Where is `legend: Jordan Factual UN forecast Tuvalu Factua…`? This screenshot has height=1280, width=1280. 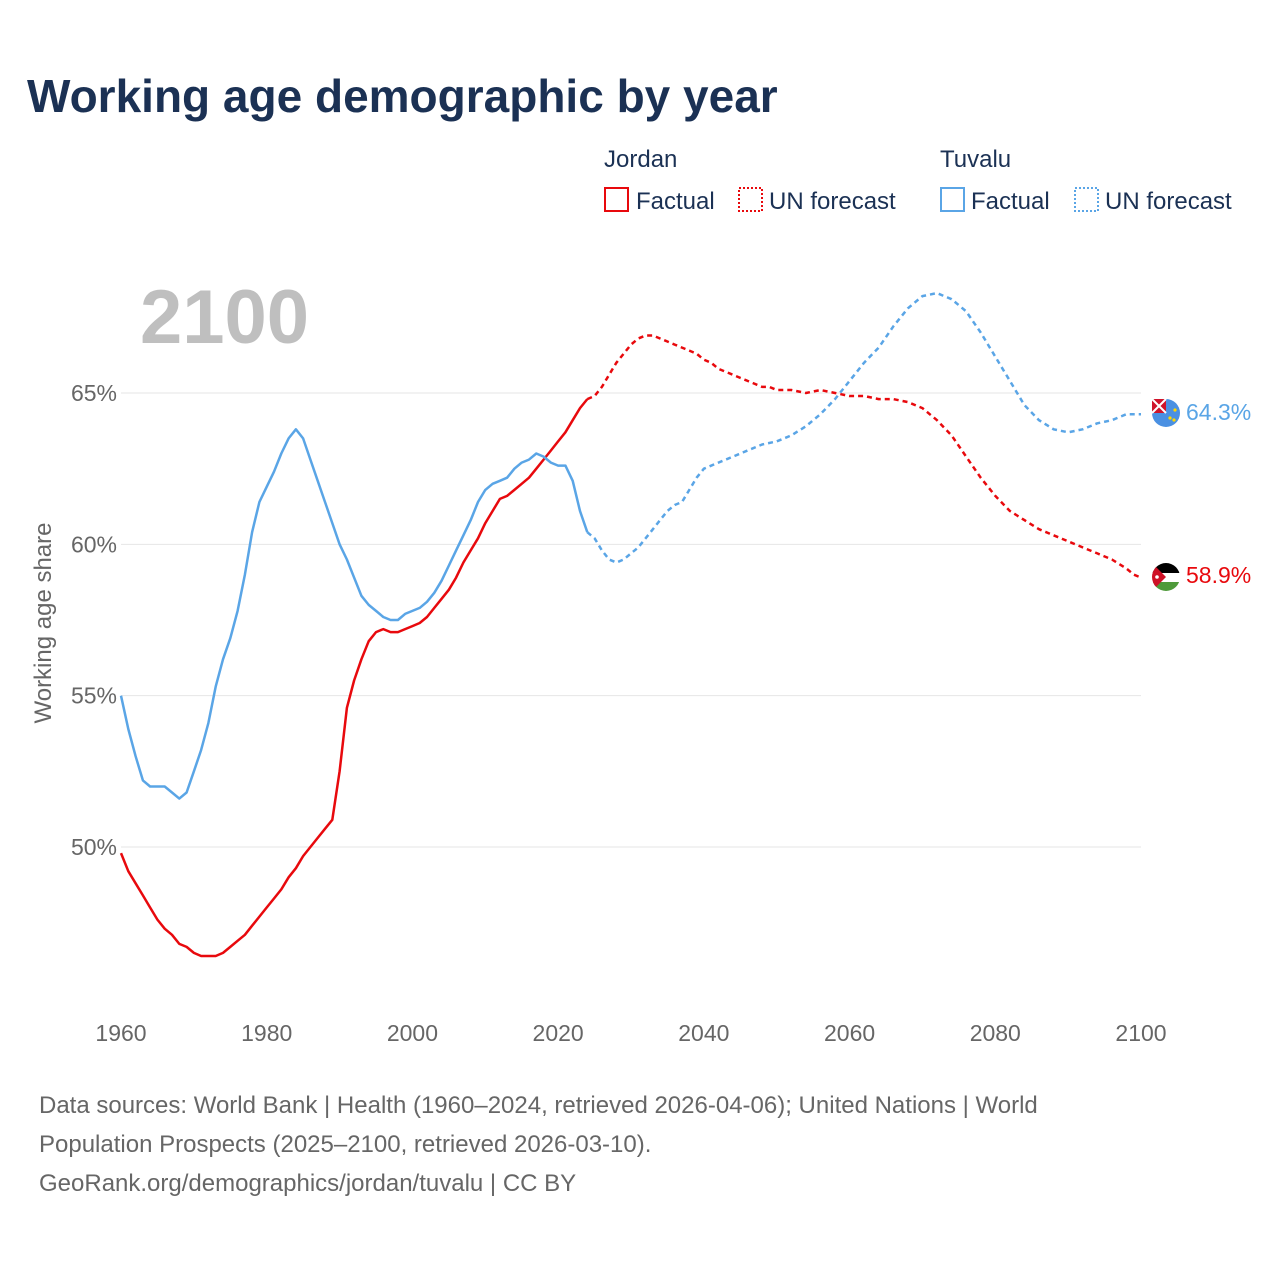
legend: Jordan Factual UN forecast Tuvalu Factua… is located at coordinates (918, 180).